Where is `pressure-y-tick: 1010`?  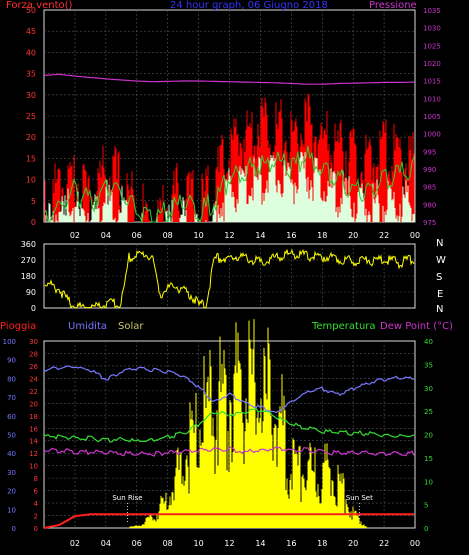 pressure-y-tick: 1010 is located at coordinates (432, 99).